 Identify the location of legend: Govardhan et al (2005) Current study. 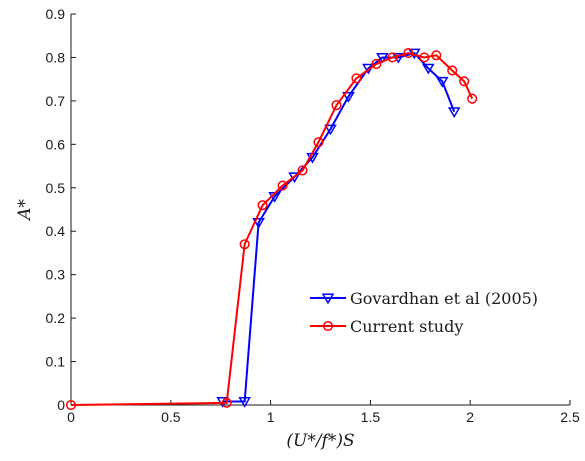
(424, 312).